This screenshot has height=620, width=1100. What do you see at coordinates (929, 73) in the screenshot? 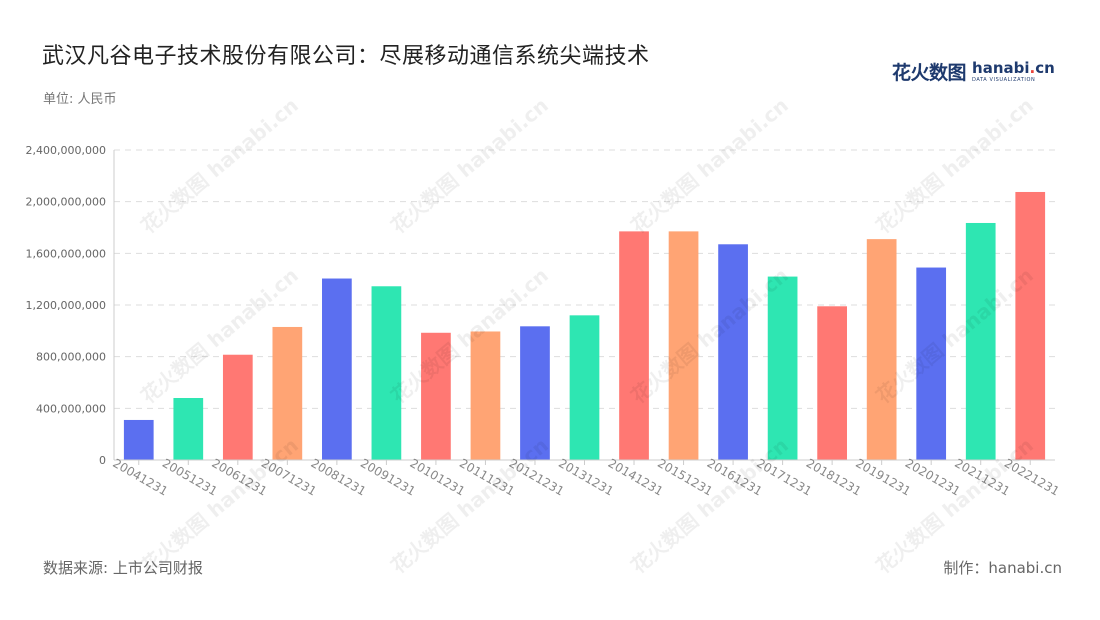
I see `logo-cn-text: 花火数图` at bounding box center [929, 73].